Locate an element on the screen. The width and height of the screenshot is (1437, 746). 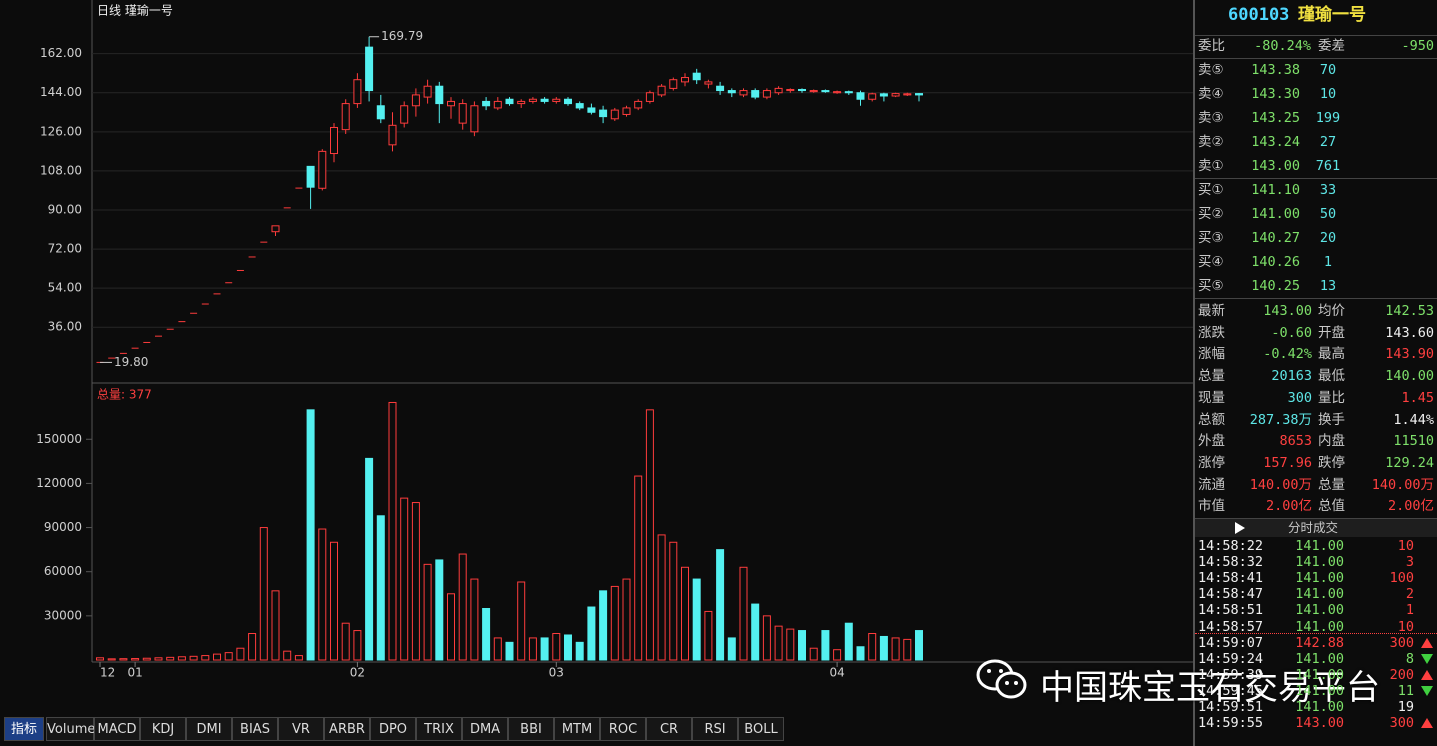
value: 287.38万 is located at coordinates (1280, 419).